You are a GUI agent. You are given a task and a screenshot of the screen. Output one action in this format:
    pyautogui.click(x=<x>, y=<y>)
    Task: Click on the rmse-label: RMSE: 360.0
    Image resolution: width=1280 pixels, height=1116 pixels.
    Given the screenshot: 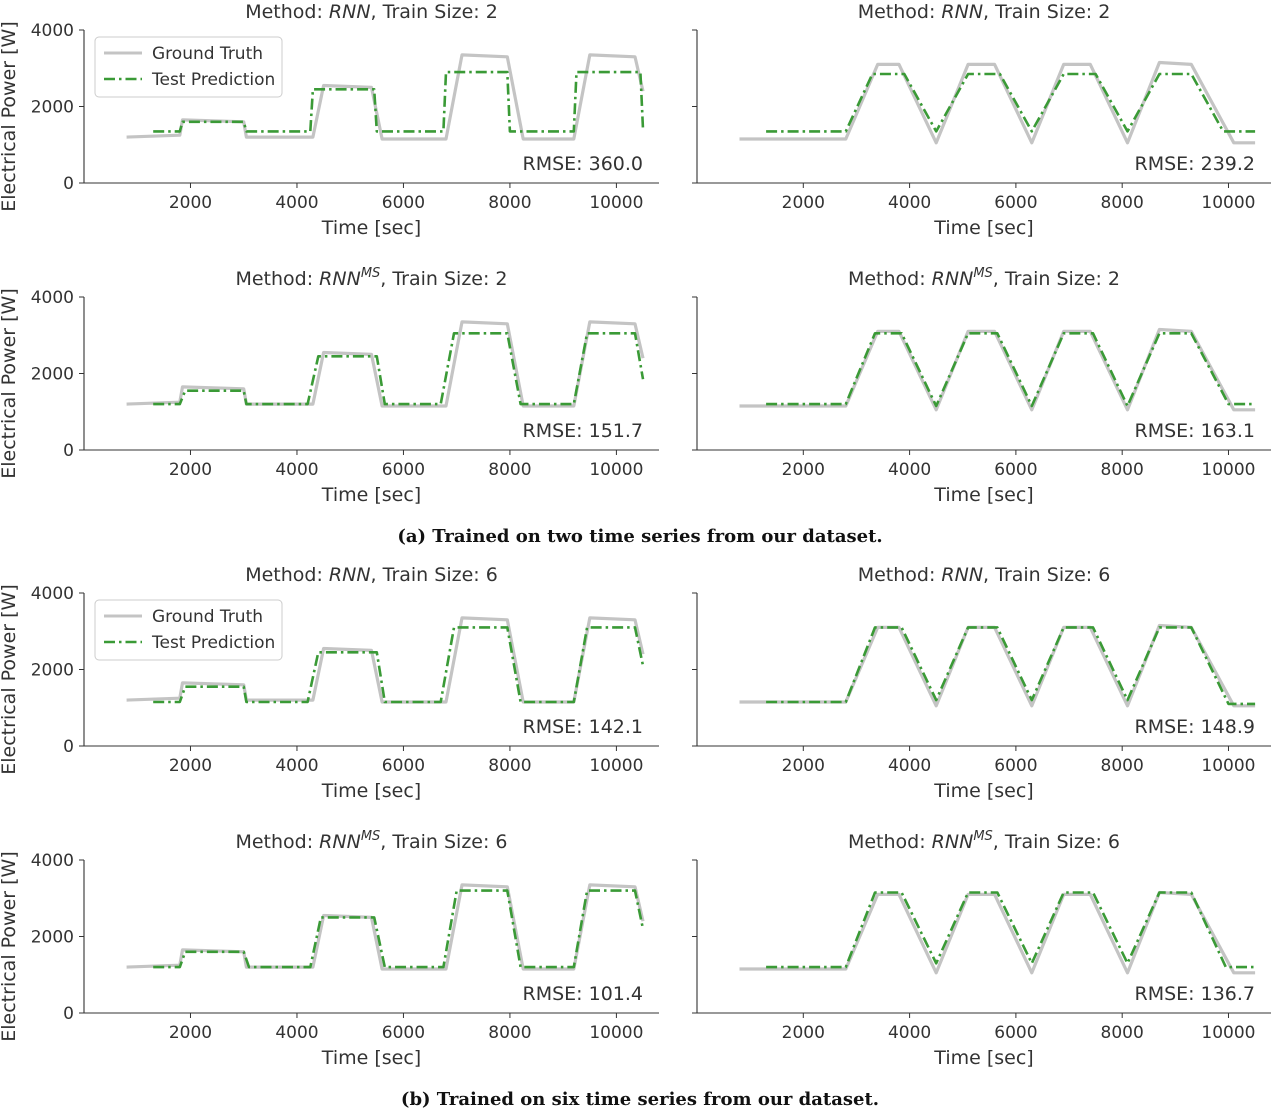 What is the action you would take?
    pyautogui.click(x=583, y=164)
    